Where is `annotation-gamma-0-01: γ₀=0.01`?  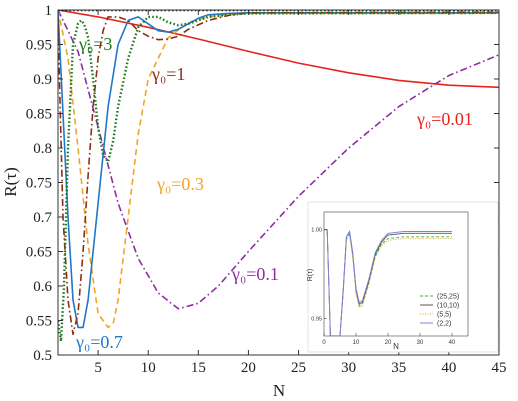
annotation-gamma-0-01: γ₀=0.01 is located at coordinates (444, 119).